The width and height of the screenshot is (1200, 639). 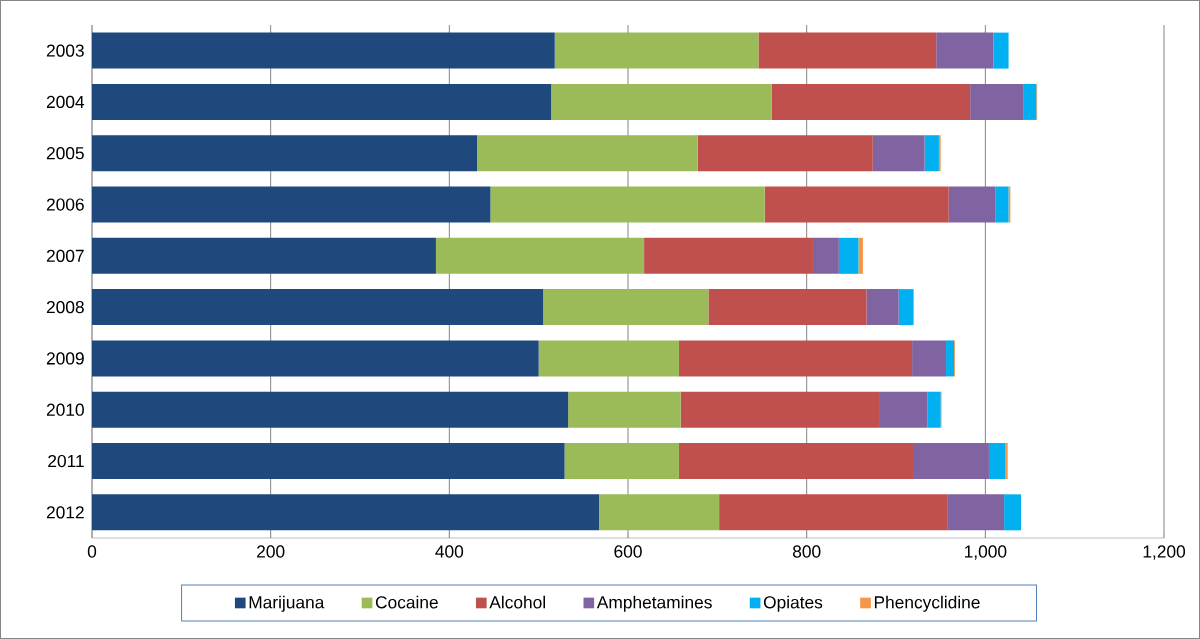 What do you see at coordinates (65, 512) in the screenshot?
I see `y-tick-label: 2012` at bounding box center [65, 512].